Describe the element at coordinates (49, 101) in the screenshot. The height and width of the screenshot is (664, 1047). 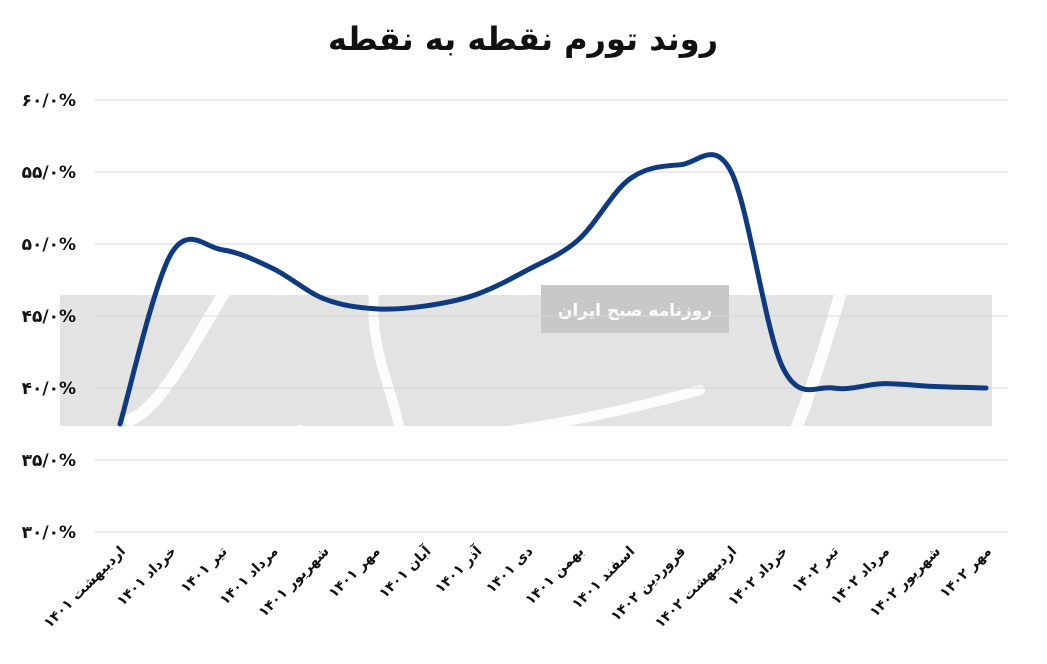
I see `y-tick-label: ۶۰/۰%` at that location.